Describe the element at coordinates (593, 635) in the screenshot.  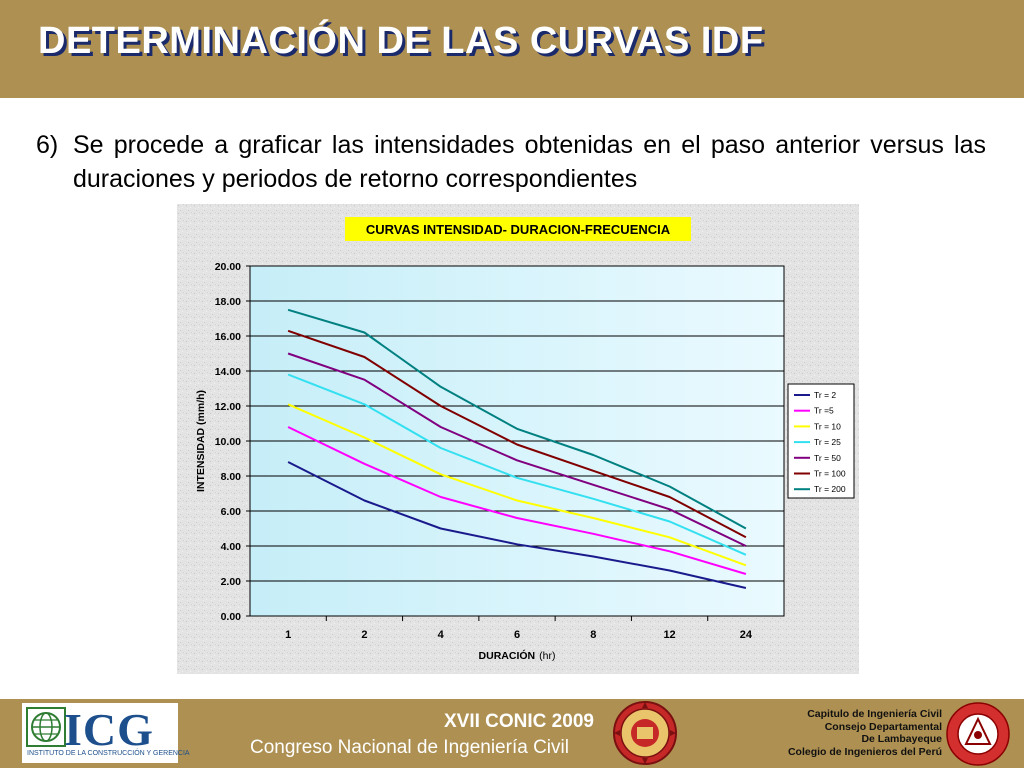
I see `x-tick-label: 8` at that location.